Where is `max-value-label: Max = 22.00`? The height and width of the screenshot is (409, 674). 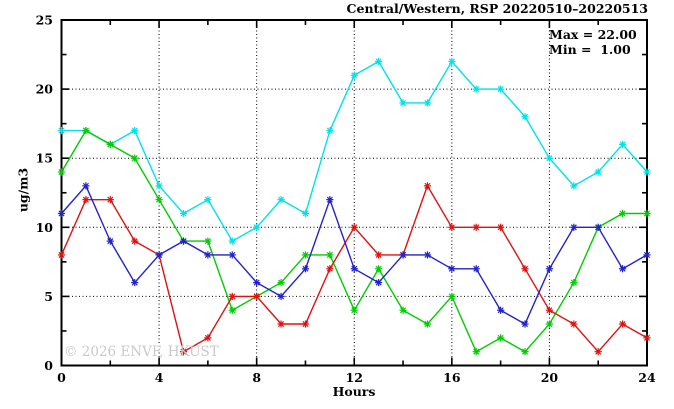
max-value-label: Max = 22.00 is located at coordinates (593, 34).